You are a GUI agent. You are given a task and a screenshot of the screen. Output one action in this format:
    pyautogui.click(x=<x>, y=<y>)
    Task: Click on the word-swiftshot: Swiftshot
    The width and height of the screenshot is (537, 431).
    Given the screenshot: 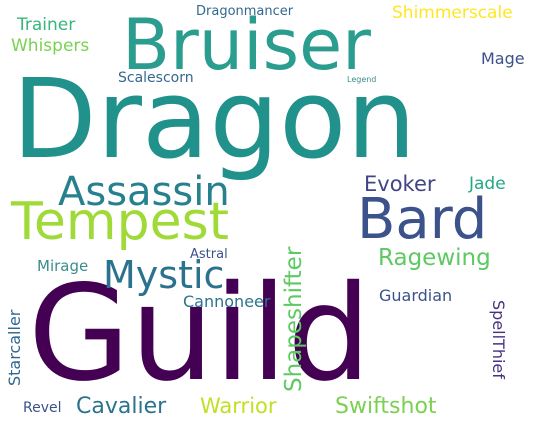 What is the action you would take?
    pyautogui.click(x=386, y=406)
    